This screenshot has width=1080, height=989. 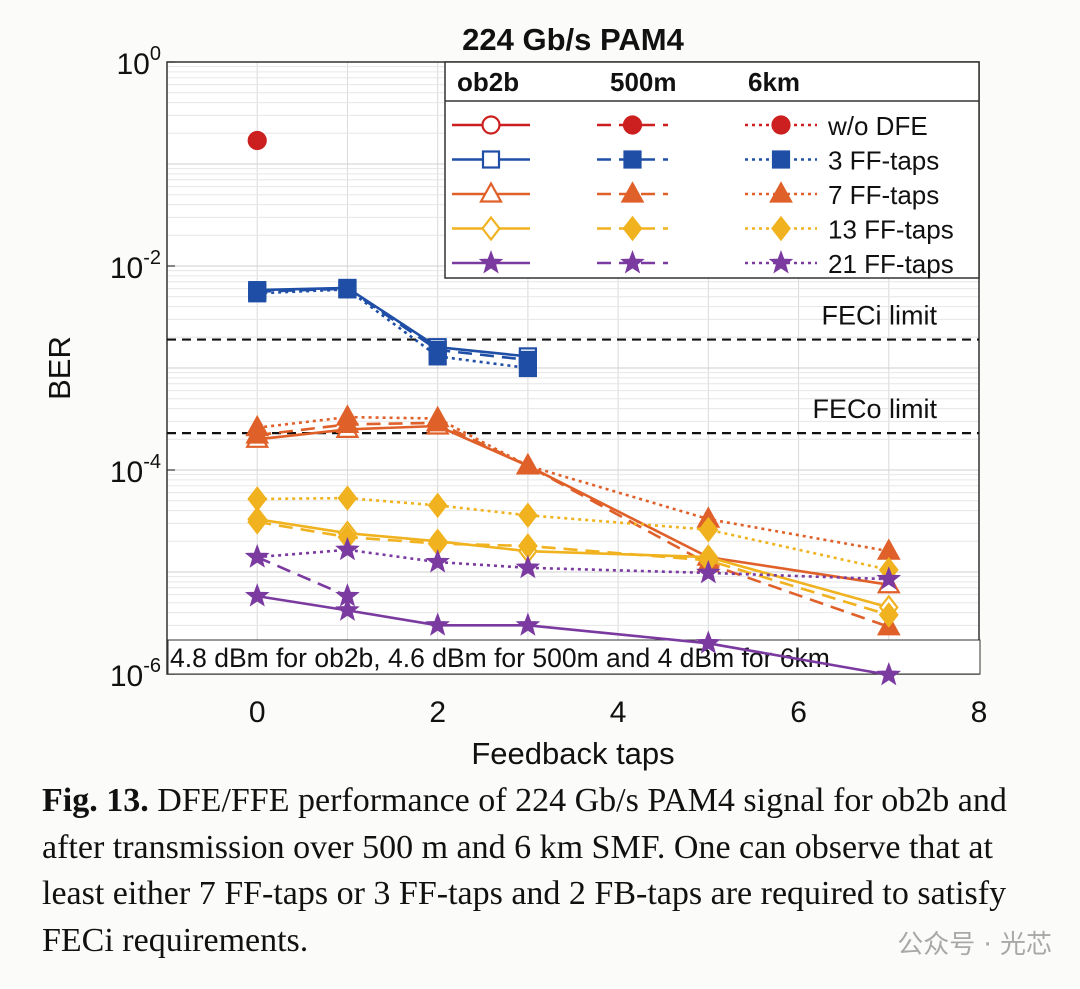 I want to click on series-21-ff-taps-ob2b, so click(x=573, y=634).